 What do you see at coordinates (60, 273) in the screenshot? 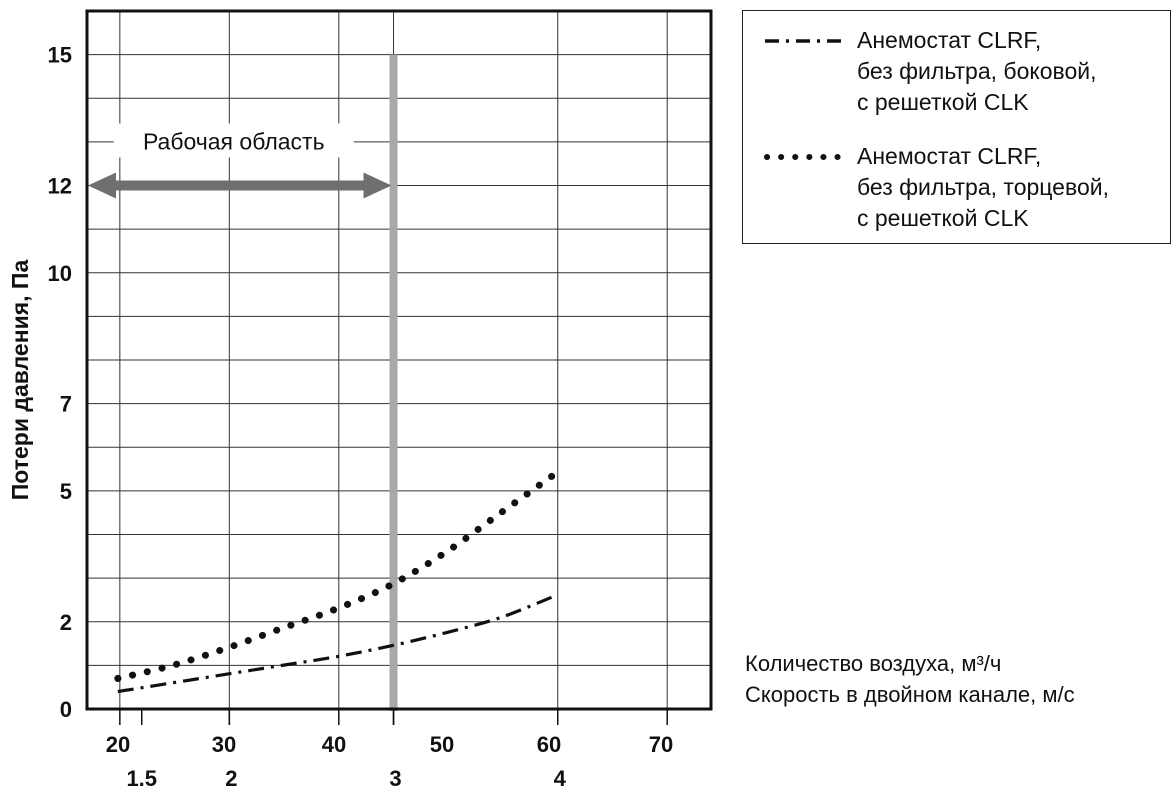
I see `y-tick-label: 10` at bounding box center [60, 273].